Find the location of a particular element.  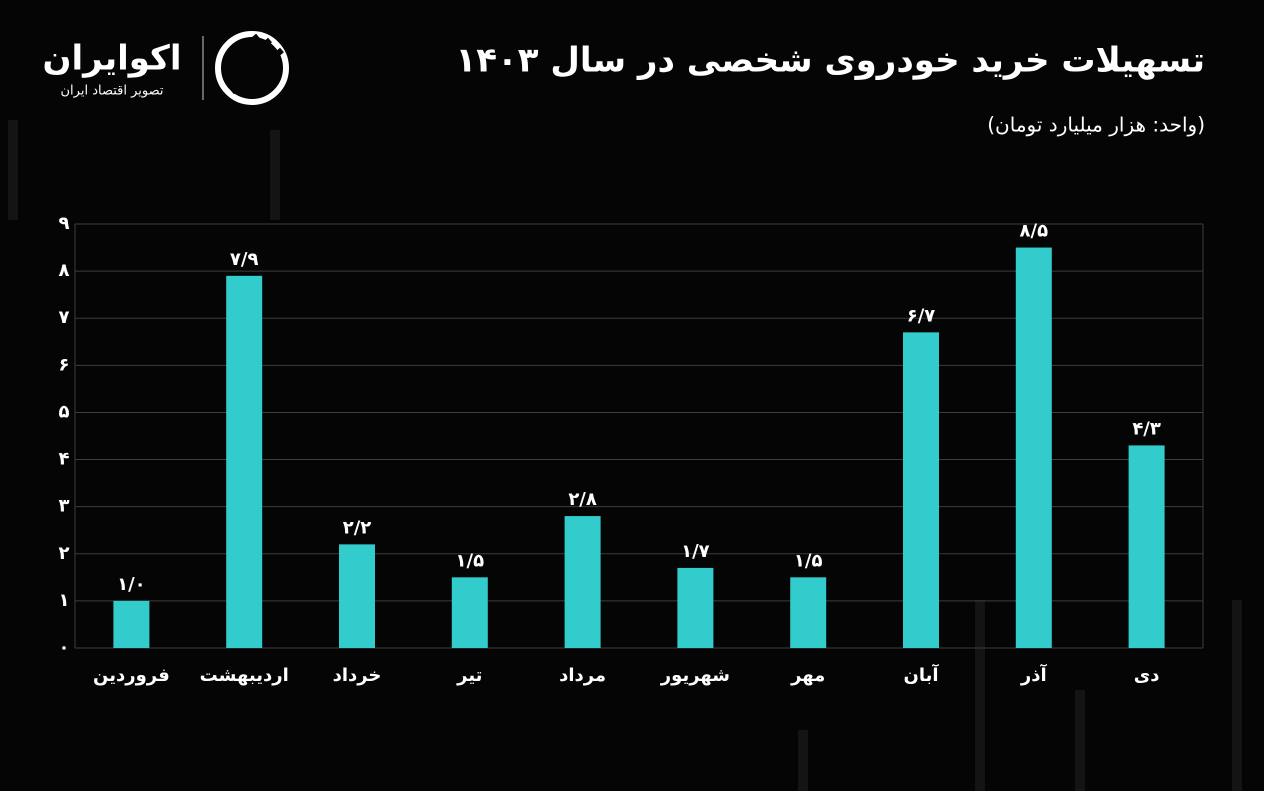

value-label: ۱/۷ is located at coordinates (695, 551).